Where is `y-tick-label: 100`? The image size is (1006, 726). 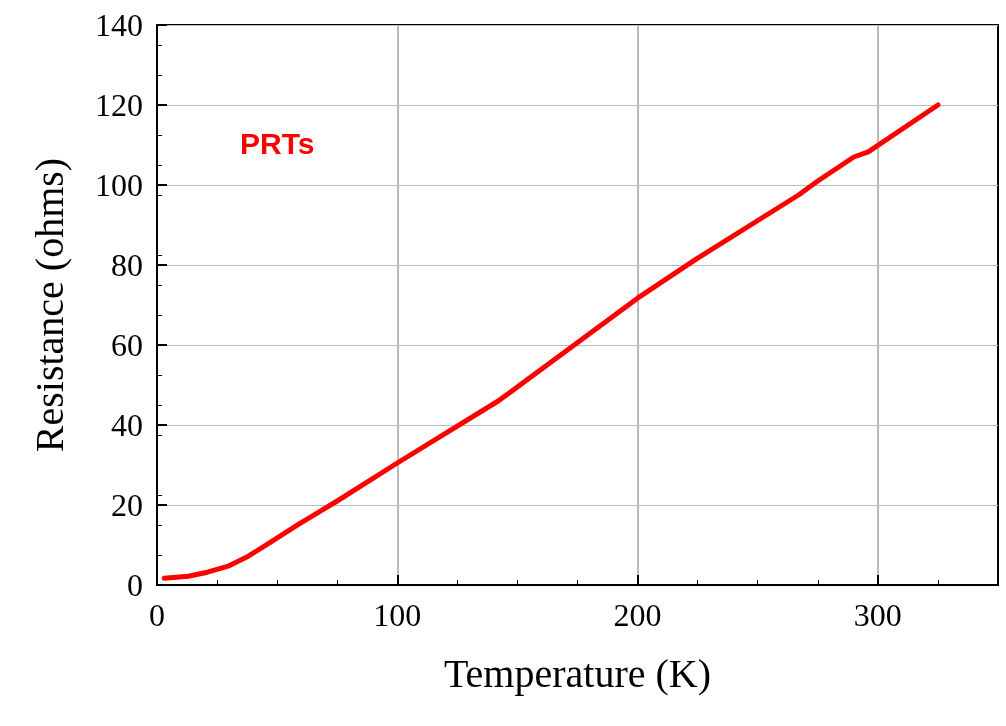
y-tick-label: 100 is located at coordinates (119, 185).